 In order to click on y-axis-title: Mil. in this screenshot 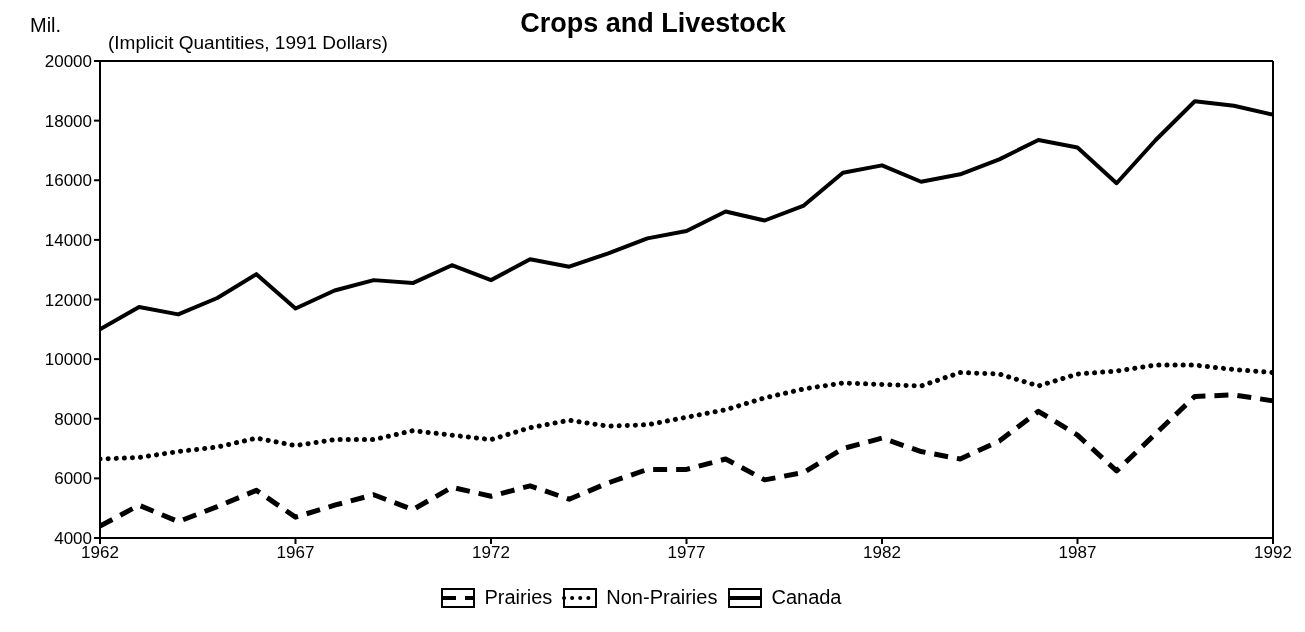, I will do `click(46, 25)`.